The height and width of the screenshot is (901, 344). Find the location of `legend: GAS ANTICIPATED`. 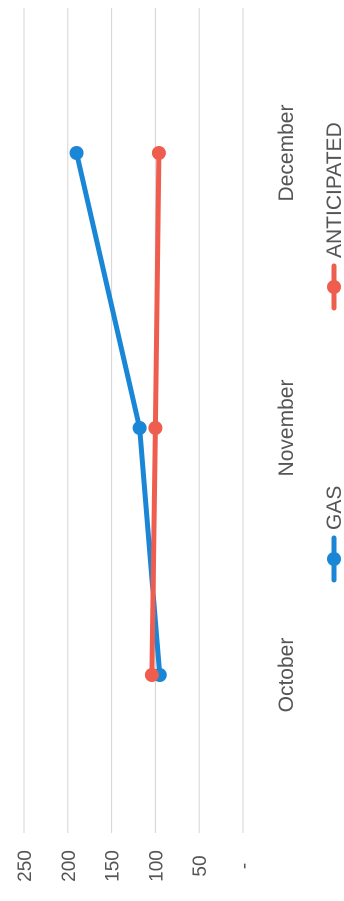

legend: GAS ANTICIPATED is located at coordinates (333, 352).